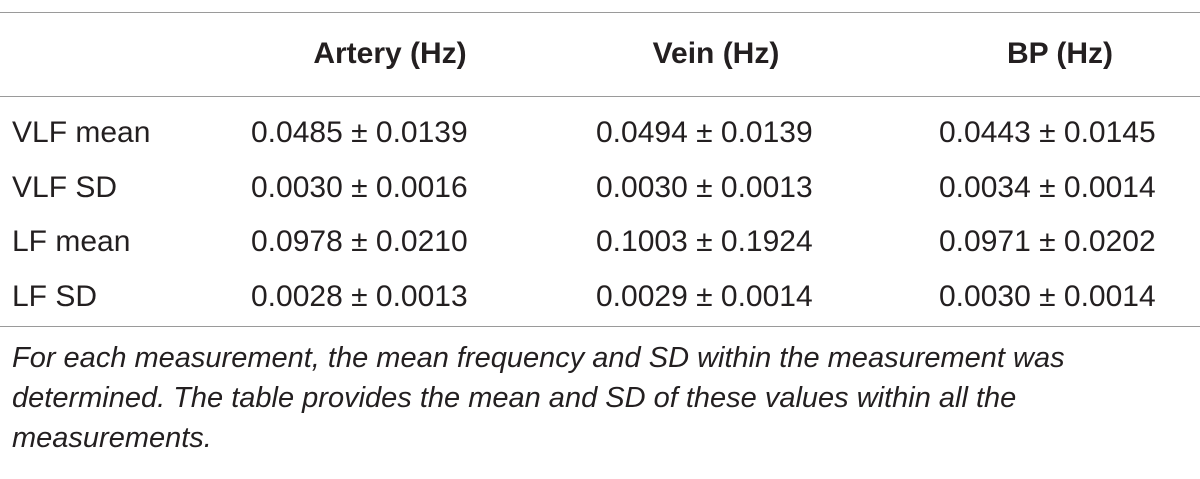 The height and width of the screenshot is (479, 1200). Describe the element at coordinates (600, 326) in the screenshot. I see `table-bottom-rule` at that location.